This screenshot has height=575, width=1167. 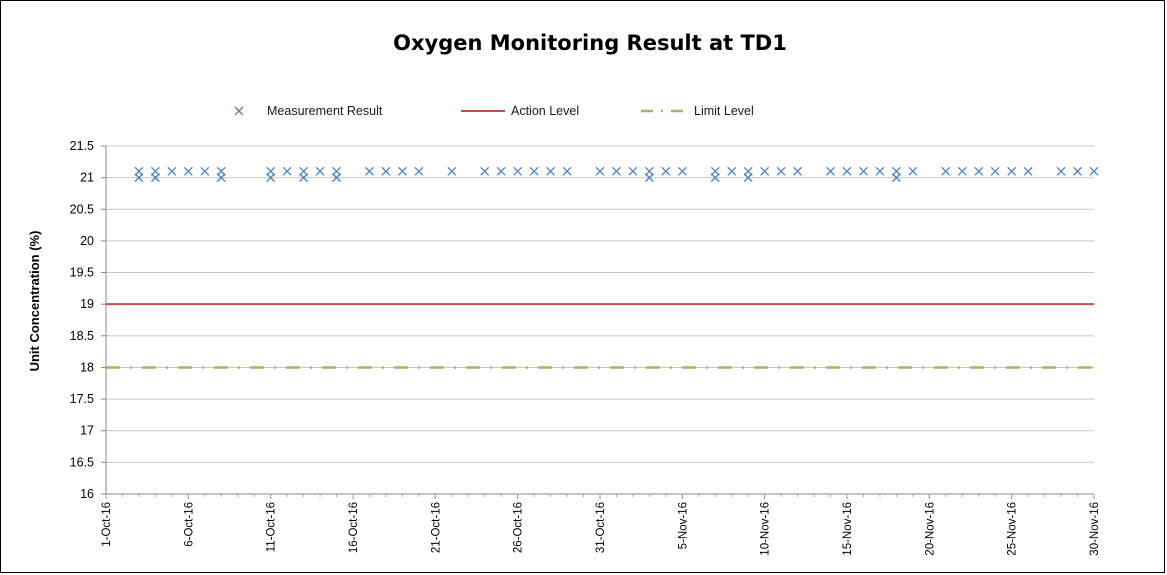 I want to click on legend-marker-x, so click(x=239, y=111).